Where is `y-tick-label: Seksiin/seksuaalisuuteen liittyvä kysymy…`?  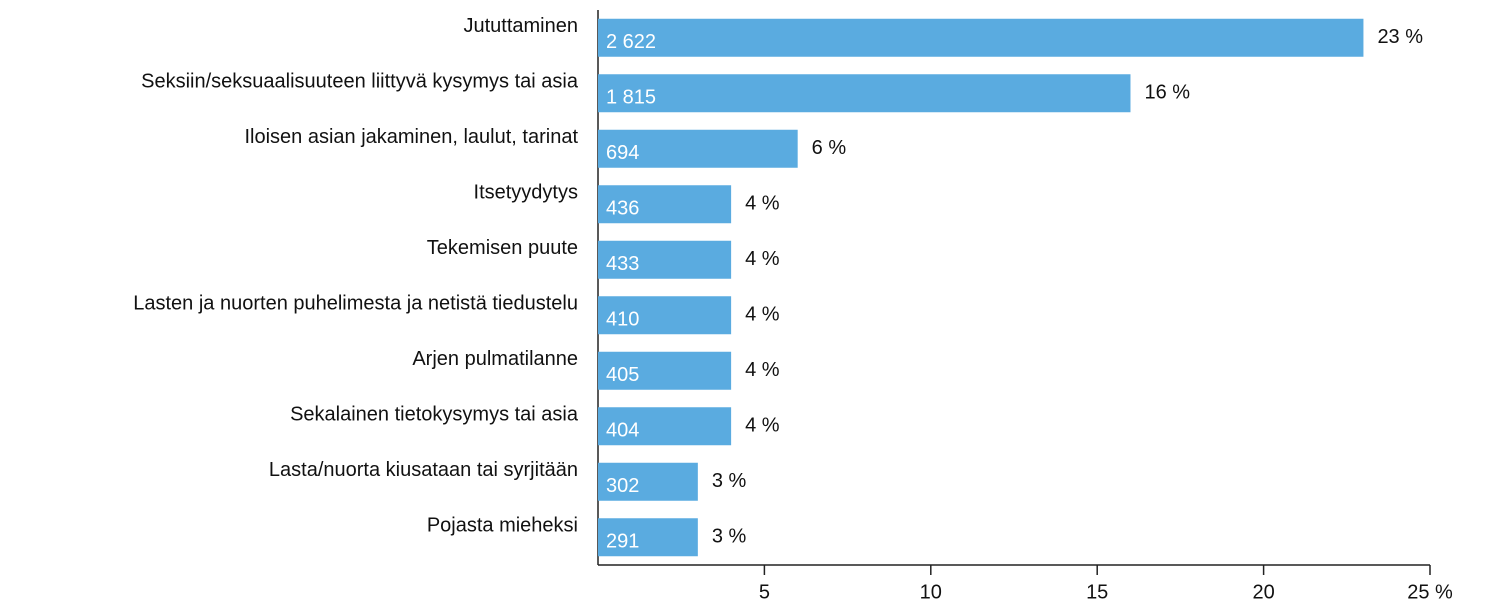 y-tick-label: Seksiin/seksuaalisuuteen liittyvä kysymy… is located at coordinates (360, 82).